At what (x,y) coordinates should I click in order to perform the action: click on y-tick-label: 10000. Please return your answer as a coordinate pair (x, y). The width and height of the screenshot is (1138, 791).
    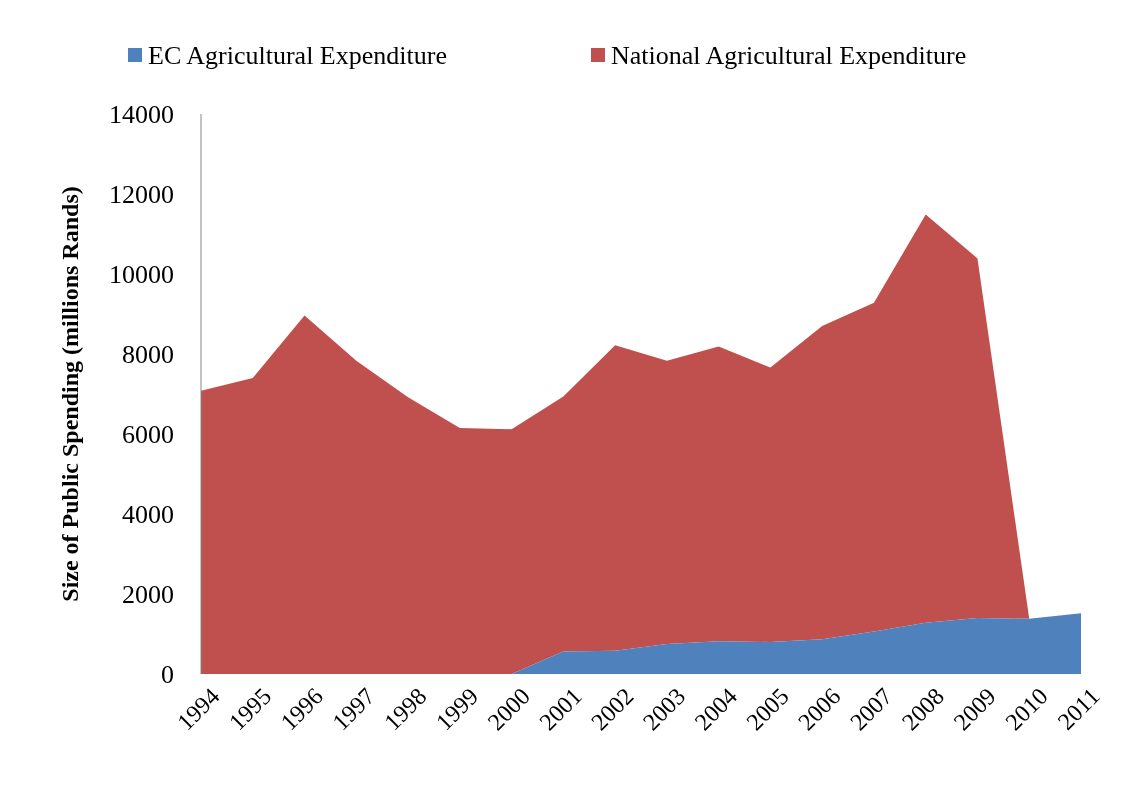
    Looking at the image, I should click on (141, 275).